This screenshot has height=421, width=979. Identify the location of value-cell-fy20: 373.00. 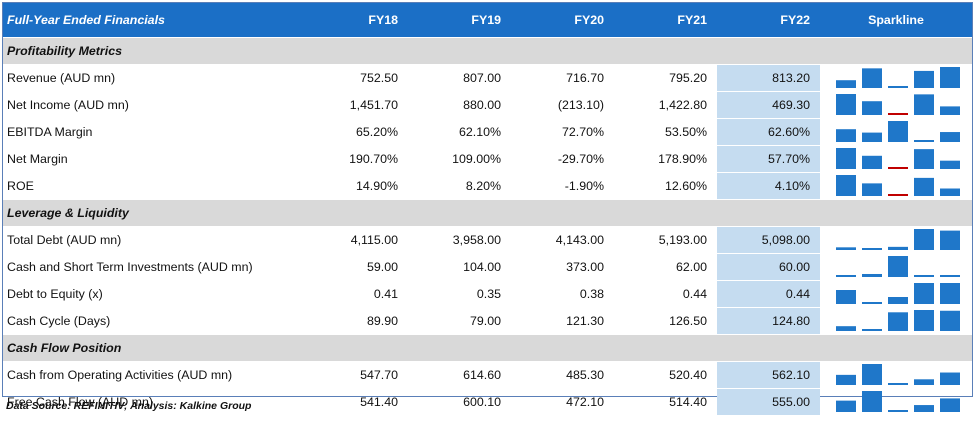
(562, 267).